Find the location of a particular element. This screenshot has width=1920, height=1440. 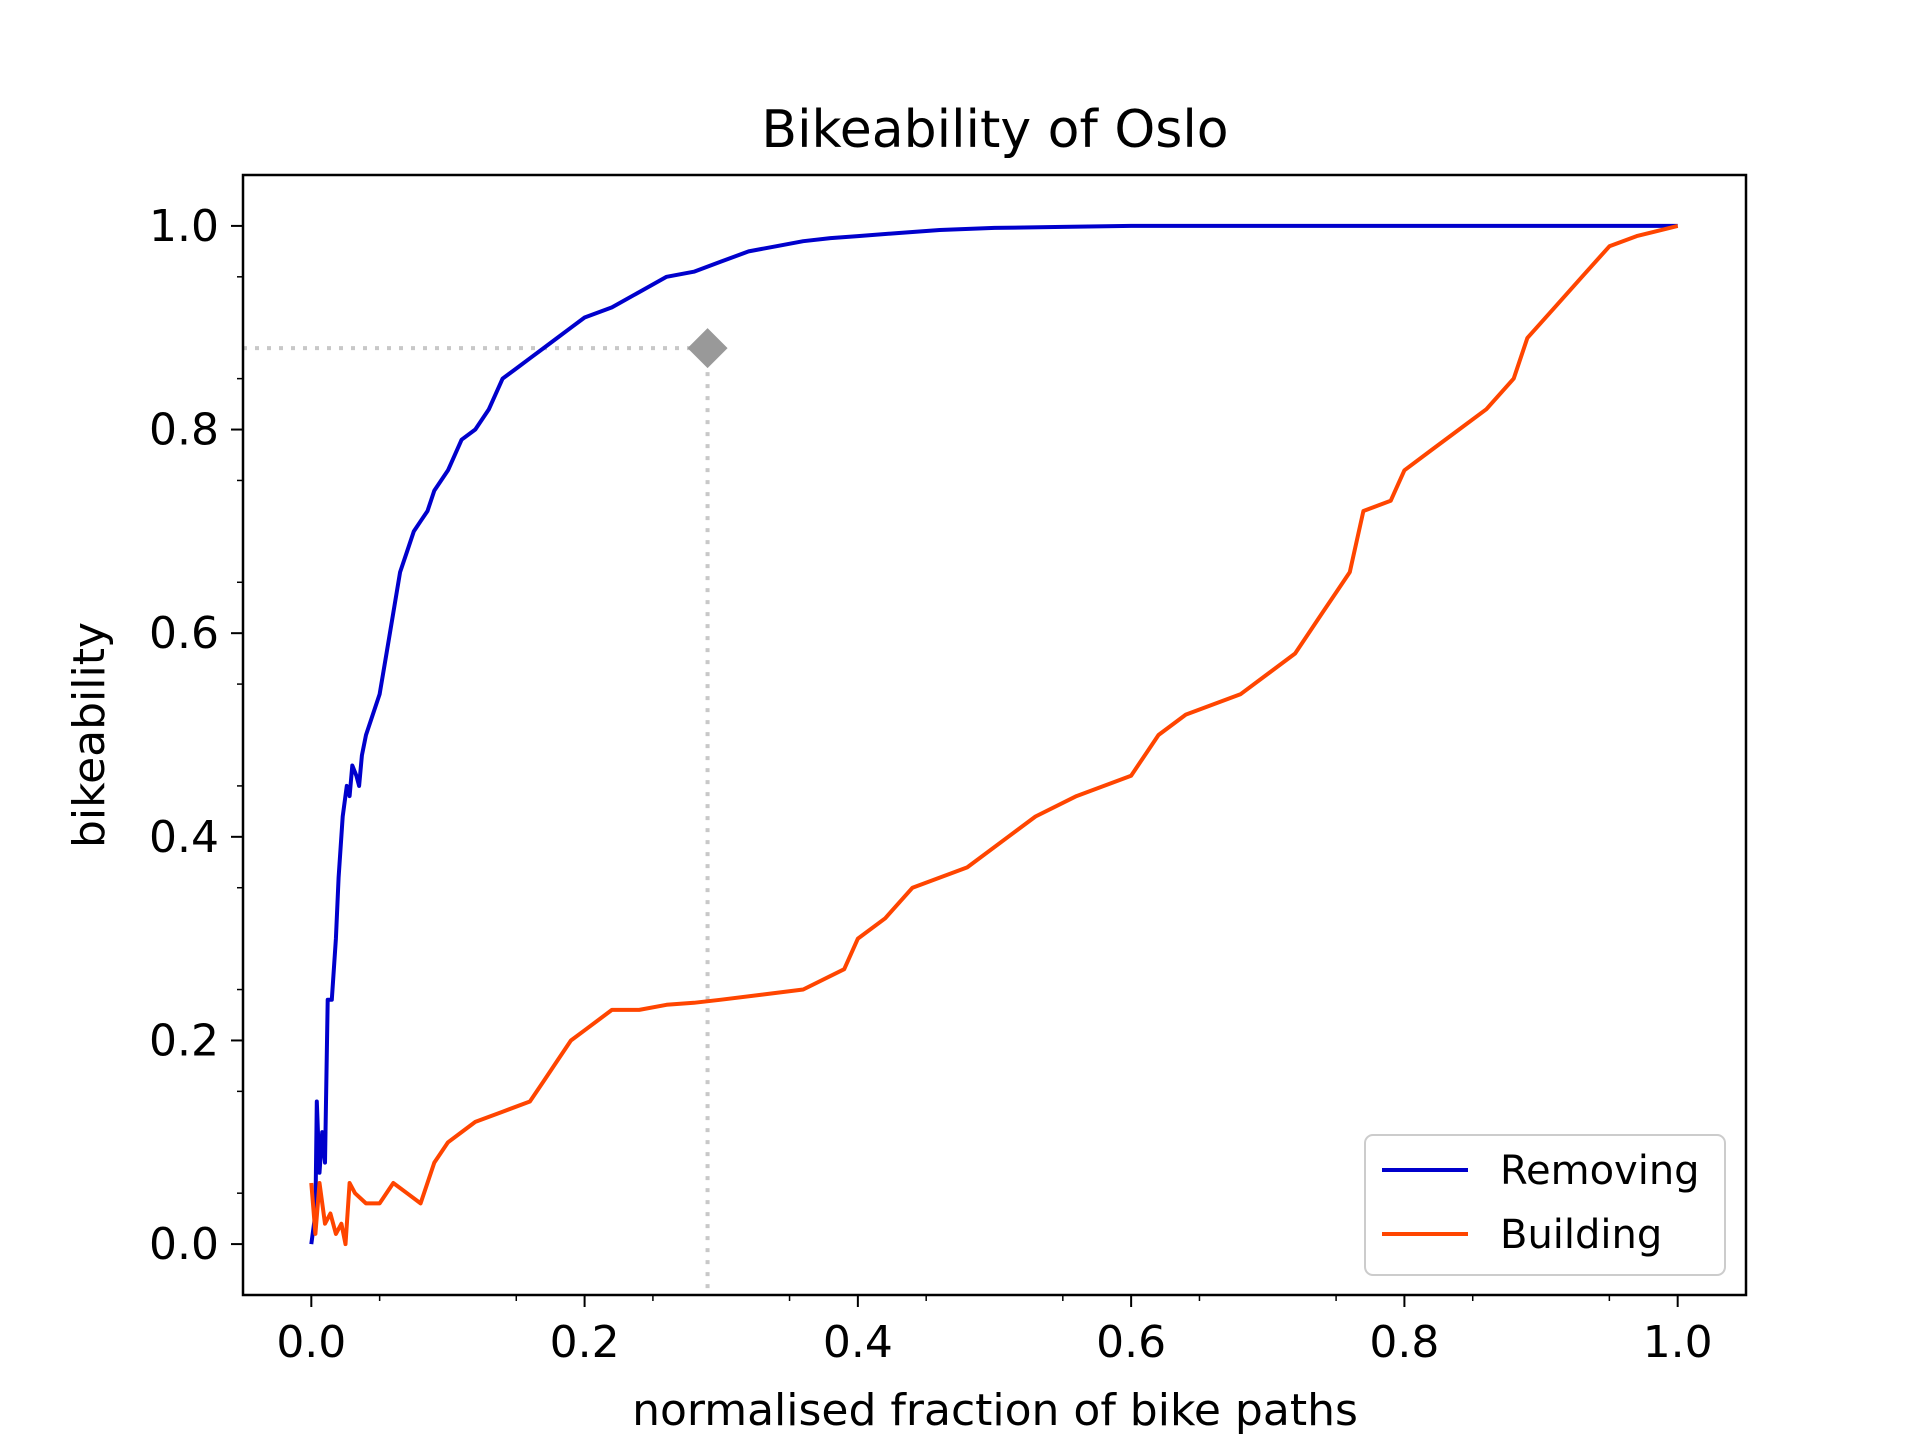

legend-label-building: Building is located at coordinates (1581, 1235).